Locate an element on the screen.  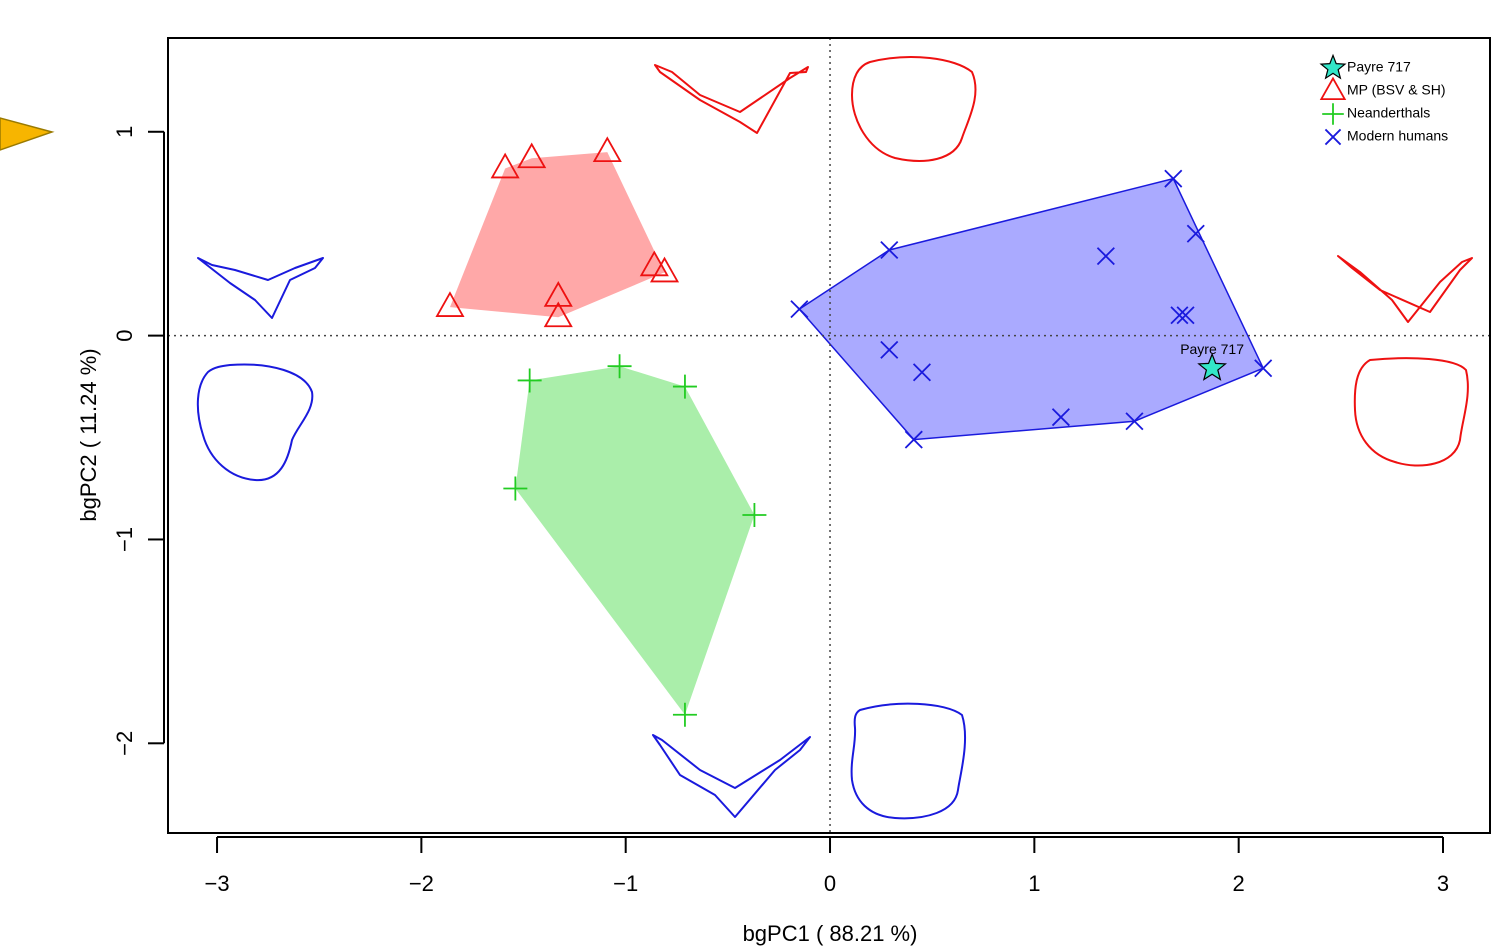
y-tick-label: 1 is located at coordinates (124, 132).